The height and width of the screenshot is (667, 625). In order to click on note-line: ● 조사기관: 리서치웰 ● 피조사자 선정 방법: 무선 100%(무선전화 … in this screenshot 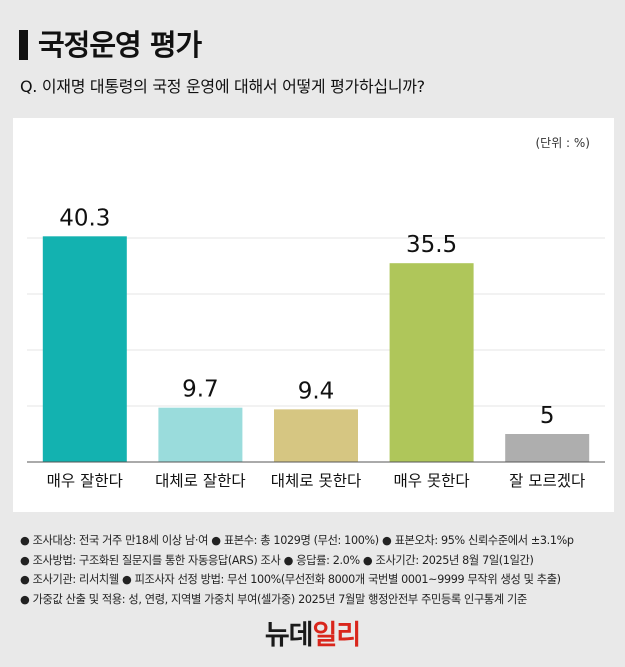, I will do `click(290, 579)`.